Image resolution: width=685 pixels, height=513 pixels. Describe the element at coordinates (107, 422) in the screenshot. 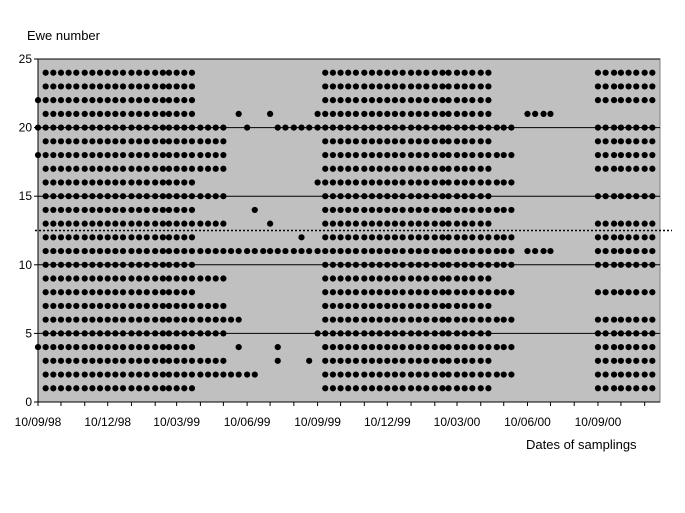

I see `x-tick-label: 10/12/98` at that location.